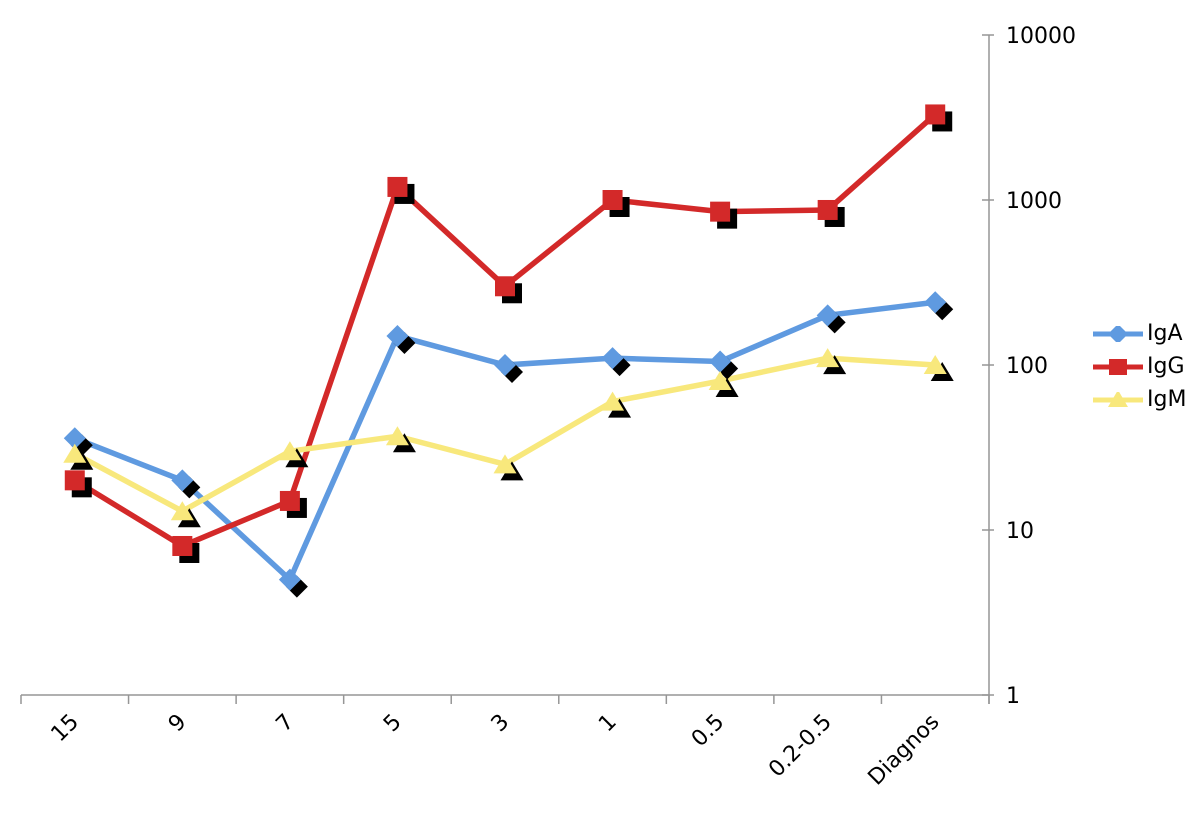  Describe the element at coordinates (904, 750) in the screenshot. I see `x-tick-label-Diagnos: Diagnos` at that location.